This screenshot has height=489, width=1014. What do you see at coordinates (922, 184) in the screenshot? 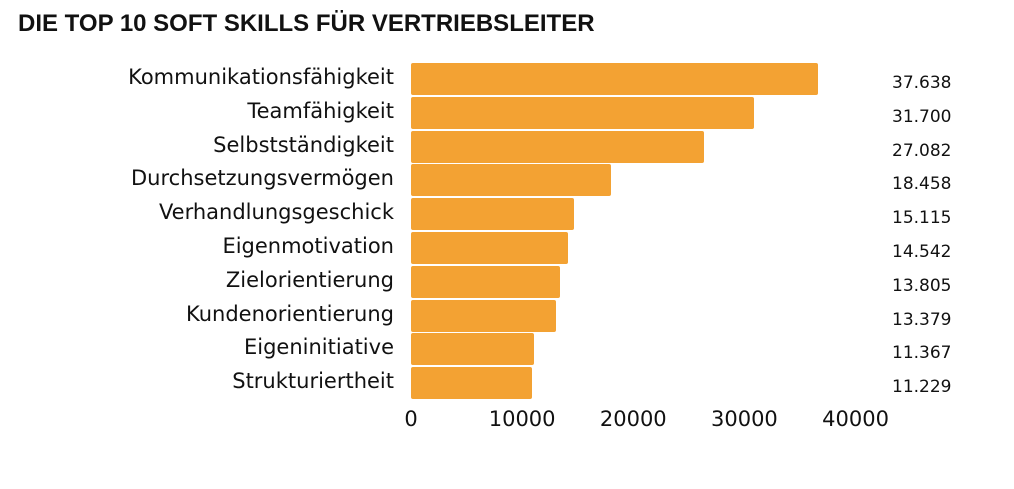
I see `value-label: 18.458` at bounding box center [922, 184].